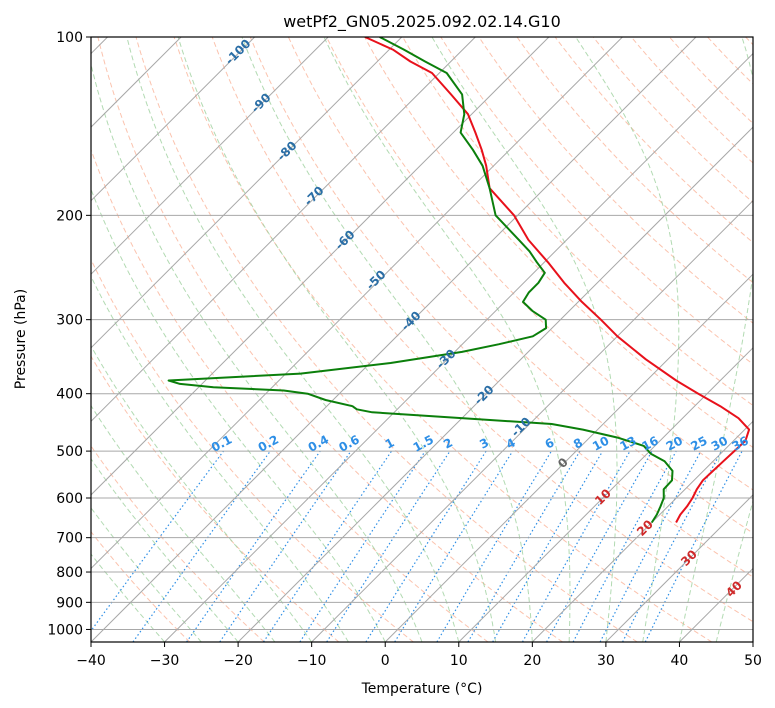  Describe the element at coordinates (650, 443) in the screenshot. I see `mixing-ratio-label: 16` at that location.